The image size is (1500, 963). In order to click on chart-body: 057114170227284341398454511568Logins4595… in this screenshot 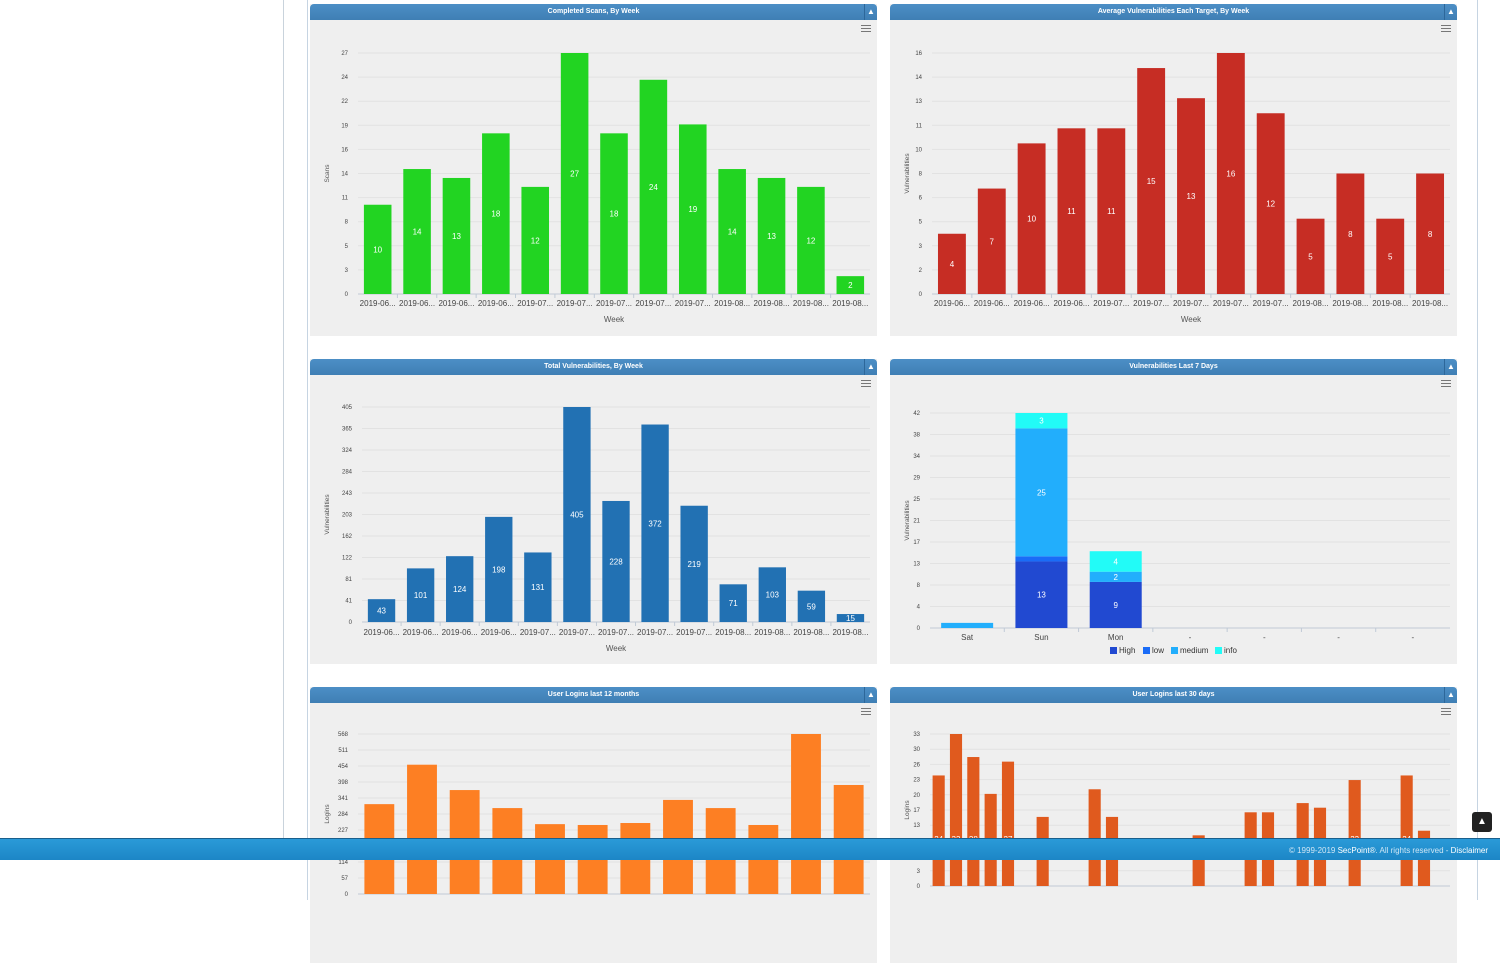, I will do `click(593, 833)`.